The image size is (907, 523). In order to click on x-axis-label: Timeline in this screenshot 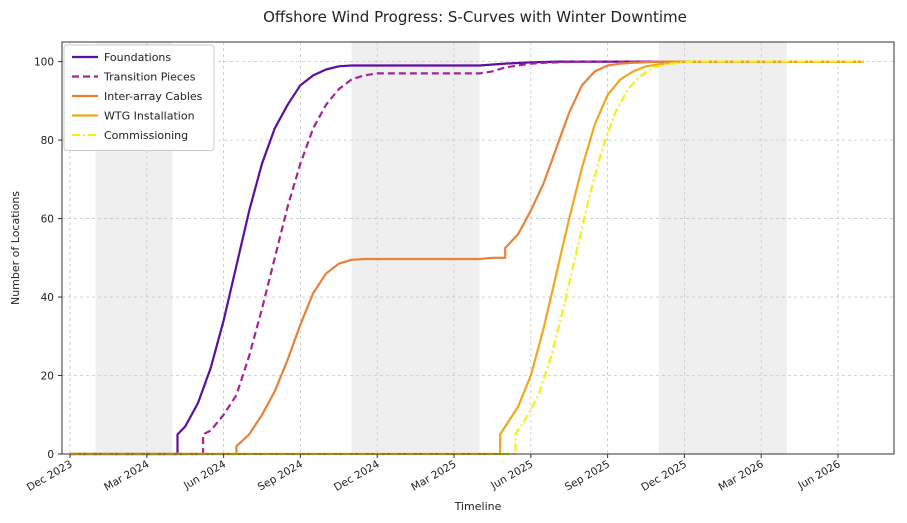, I will do `click(478, 506)`.